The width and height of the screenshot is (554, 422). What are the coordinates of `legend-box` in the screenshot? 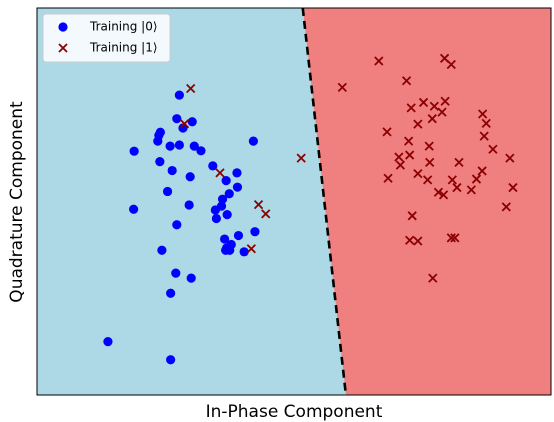 It's located at (106, 38).